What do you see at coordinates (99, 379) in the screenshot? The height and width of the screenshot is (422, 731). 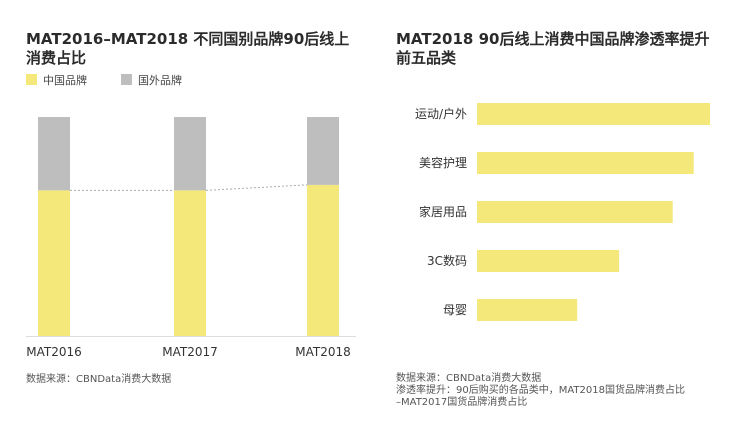 I see `left-source: 数据来源：CBNData消费大数据` at bounding box center [99, 379].